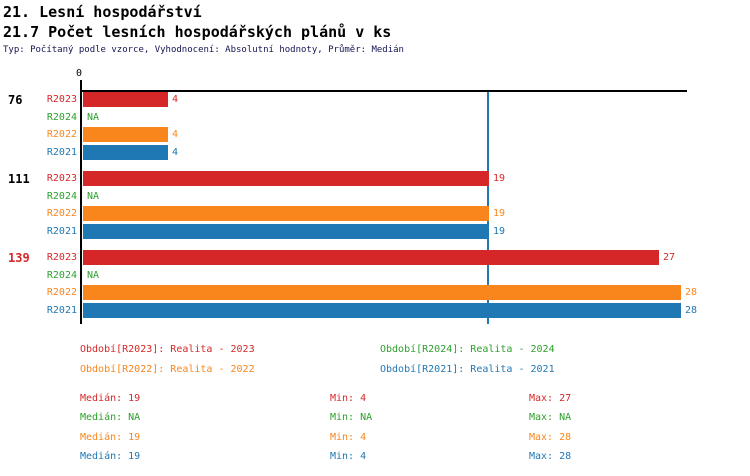 The image size is (750, 476). I want to click on x-axis-tick-zero: 0, so click(79, 73).